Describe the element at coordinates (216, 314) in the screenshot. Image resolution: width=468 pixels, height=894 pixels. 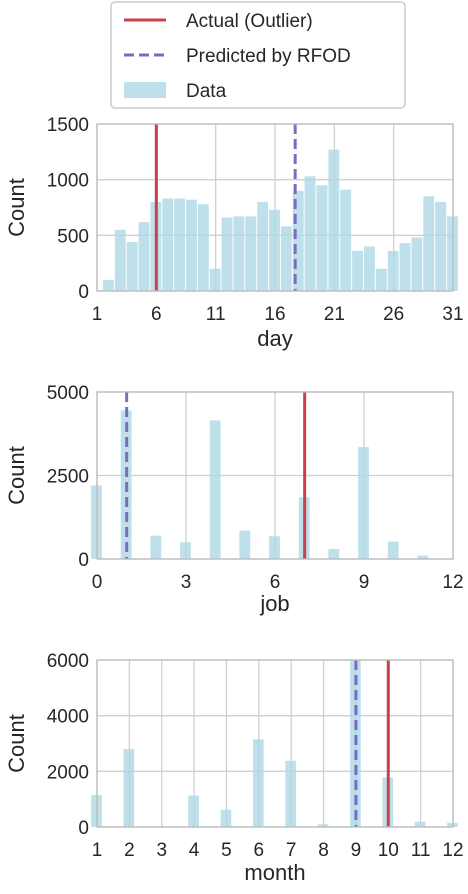
I see `day-x-tick-label: 11` at that location.